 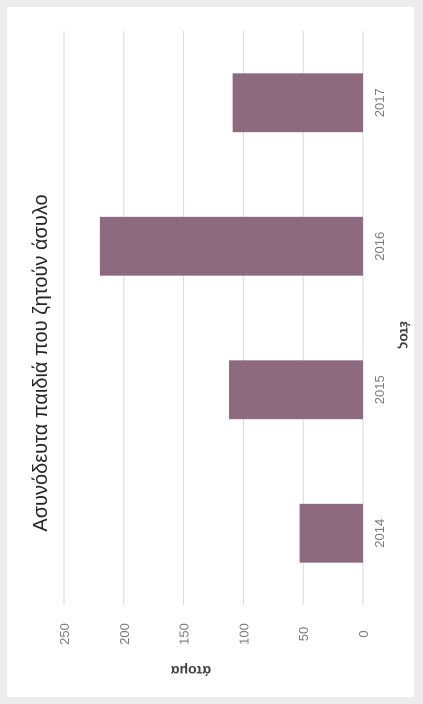 I want to click on category-tick-labels: 2014 2015 2016 2017, so click(x=379, y=317).